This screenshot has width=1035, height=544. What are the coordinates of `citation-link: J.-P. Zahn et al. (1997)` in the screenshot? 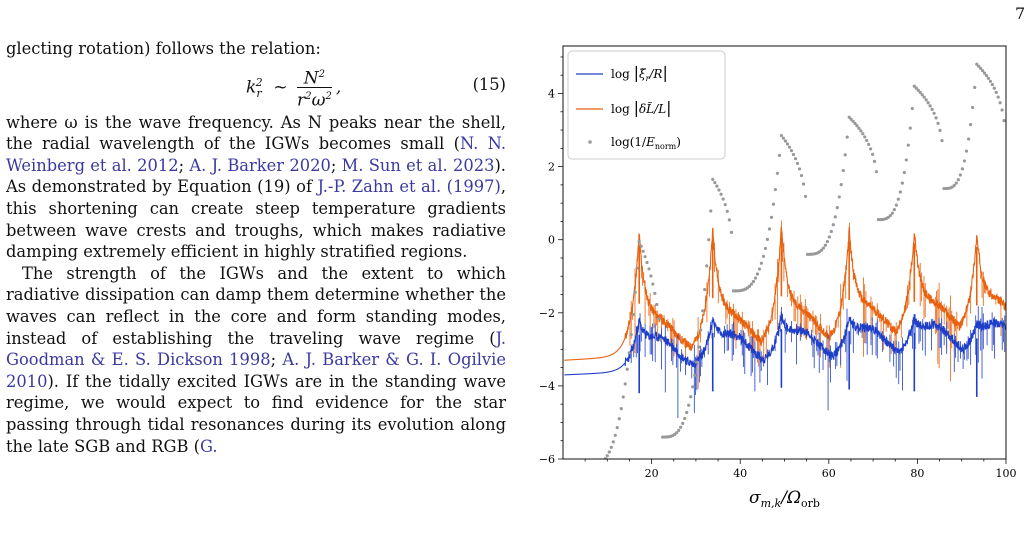 It's located at (409, 187).